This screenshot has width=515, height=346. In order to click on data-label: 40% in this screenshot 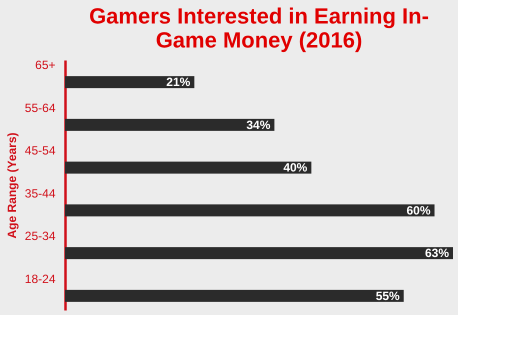, I will do `click(295, 167)`.